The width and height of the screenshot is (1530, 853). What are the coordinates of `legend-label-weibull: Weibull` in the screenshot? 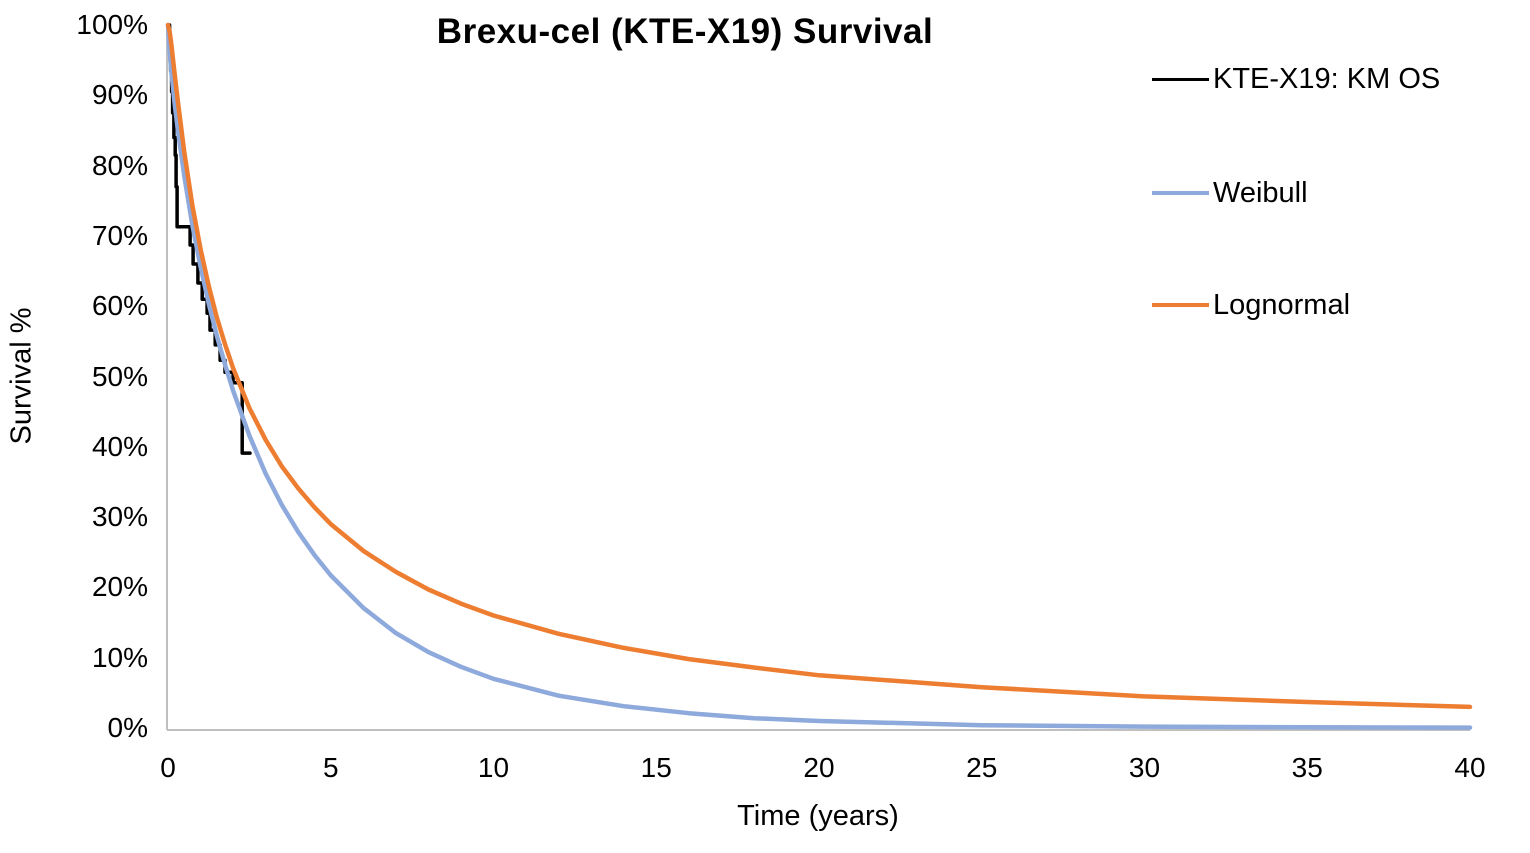 It's located at (1260, 192).